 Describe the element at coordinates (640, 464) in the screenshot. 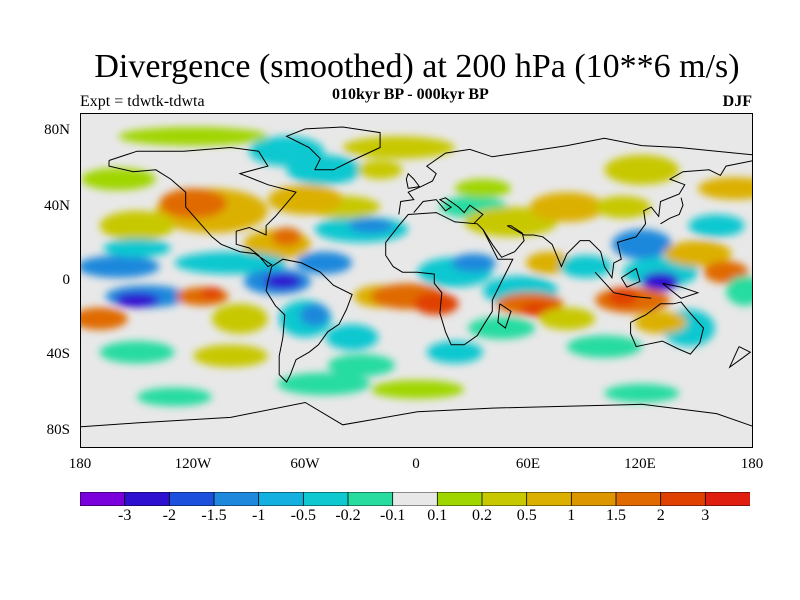

I see `x-tick-label: 120E` at that location.